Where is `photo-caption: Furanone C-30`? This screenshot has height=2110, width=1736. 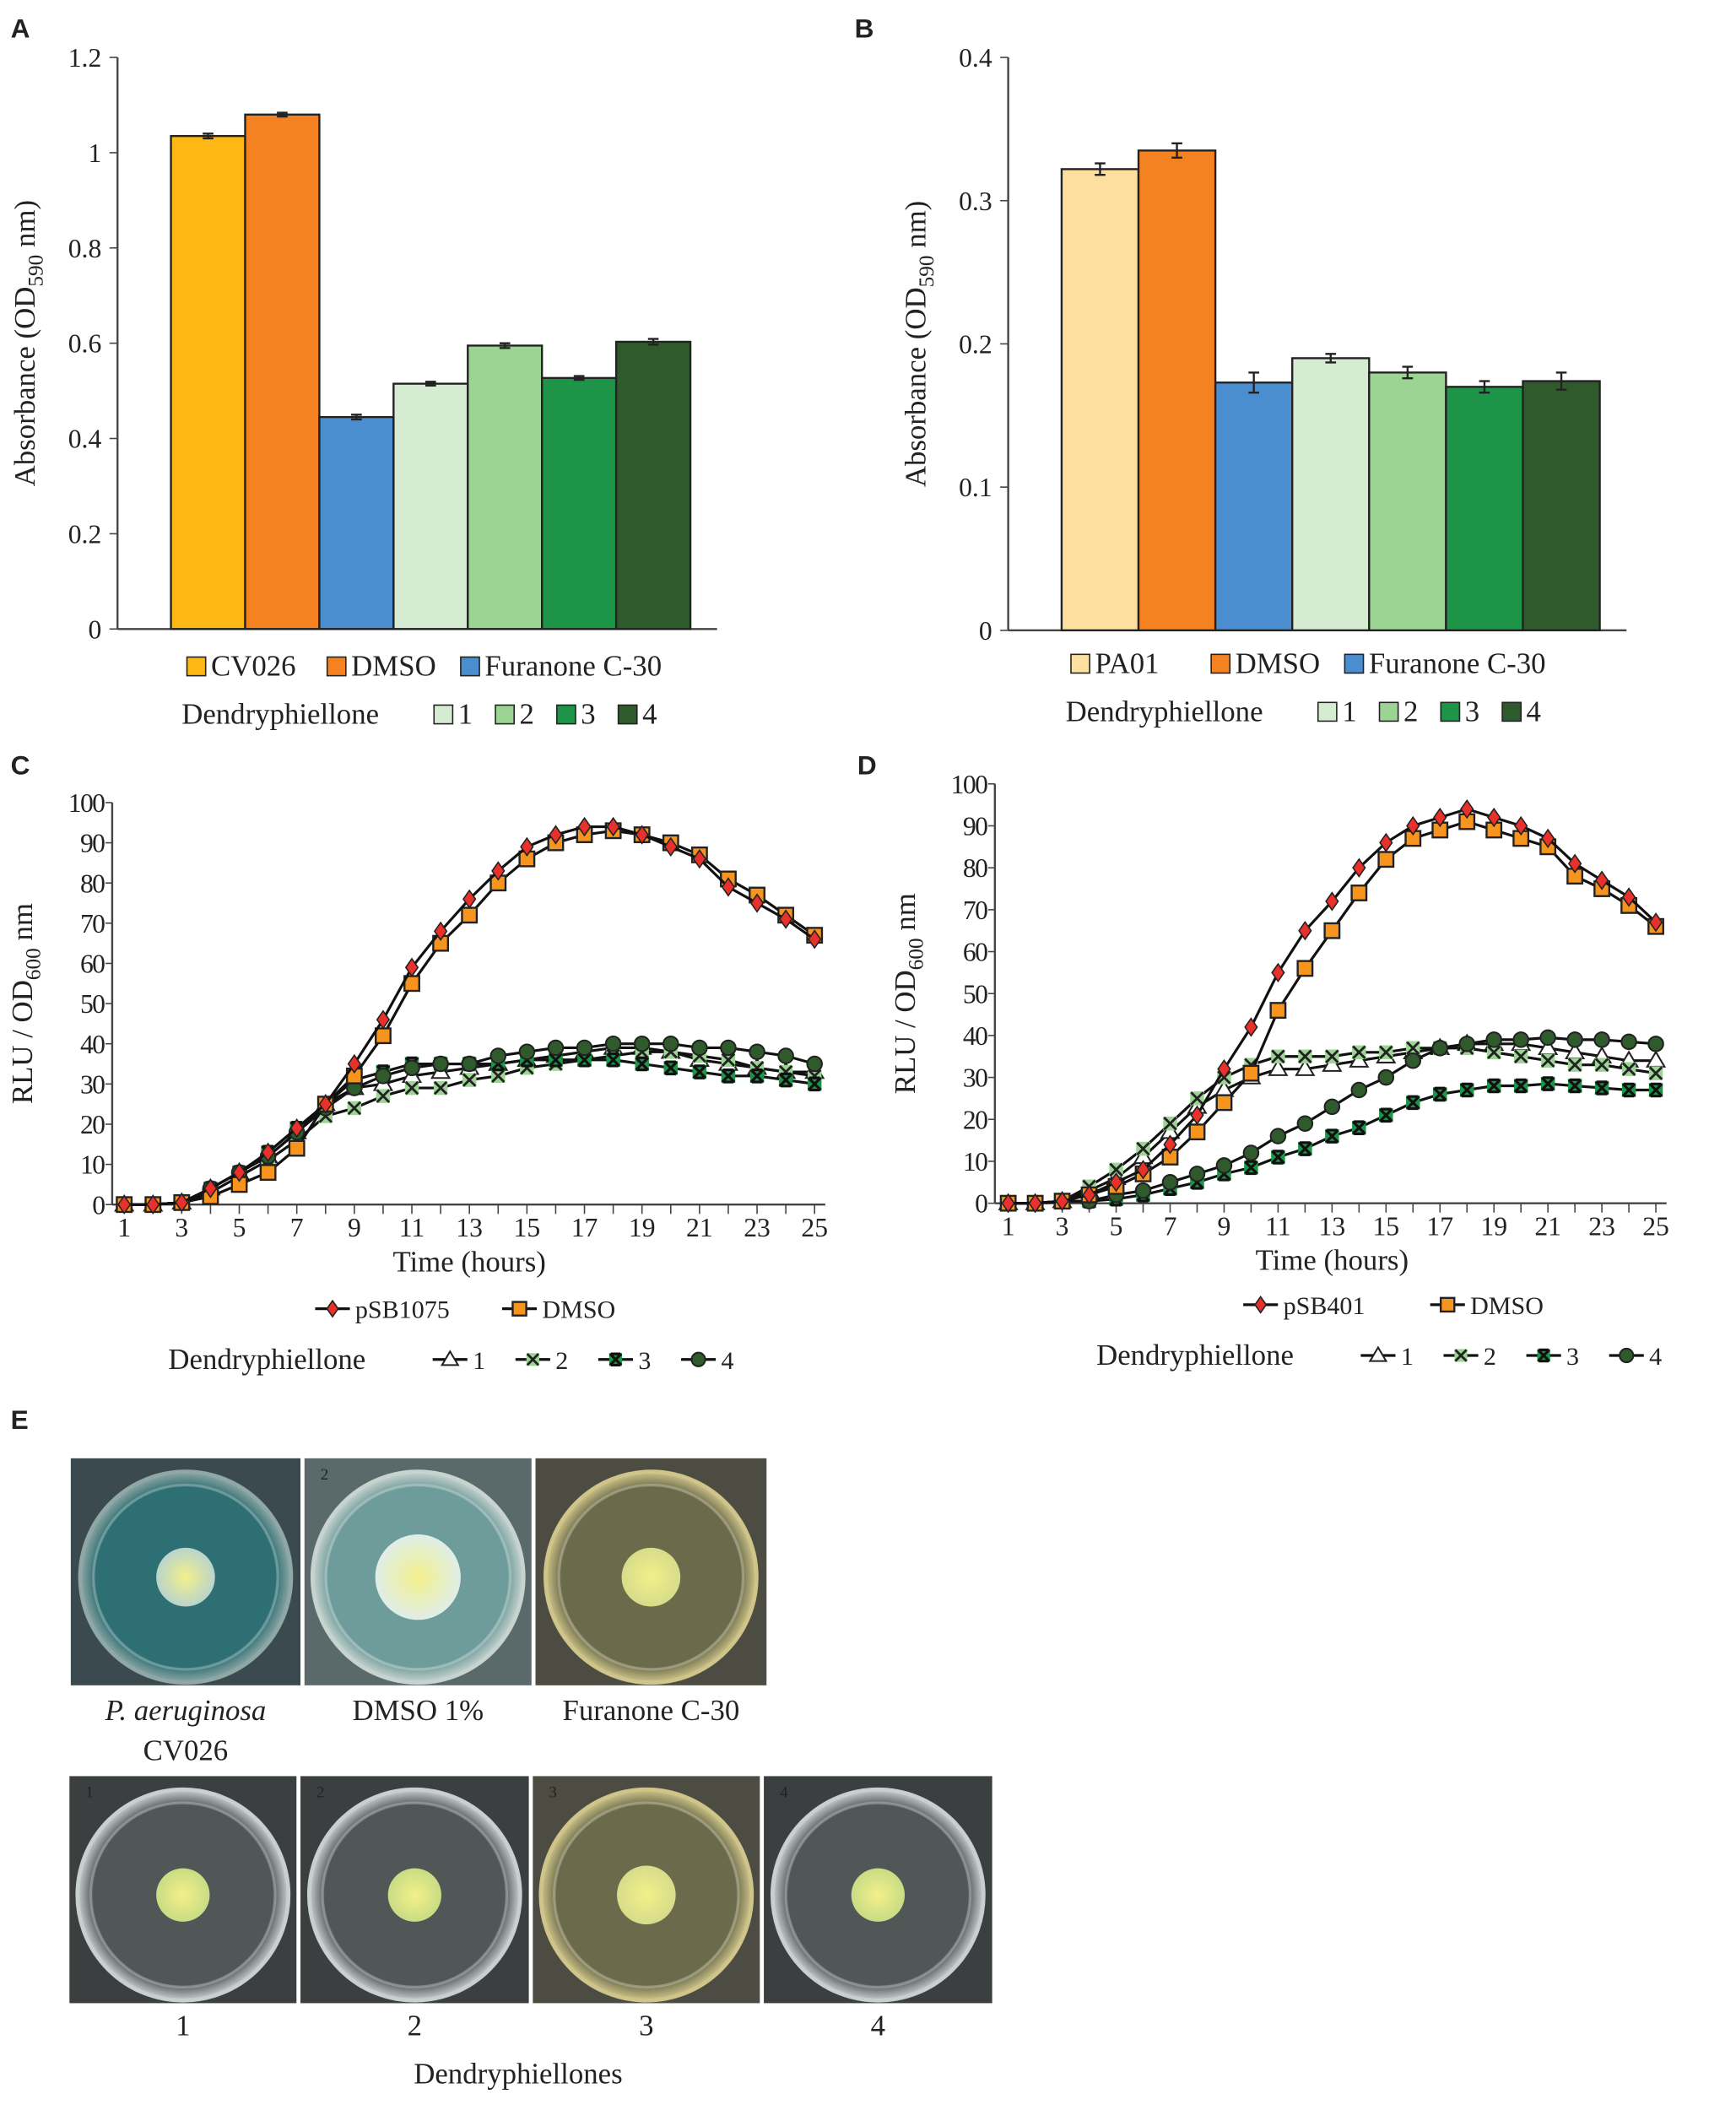 photo-caption: Furanone C-30 is located at coordinates (651, 1710).